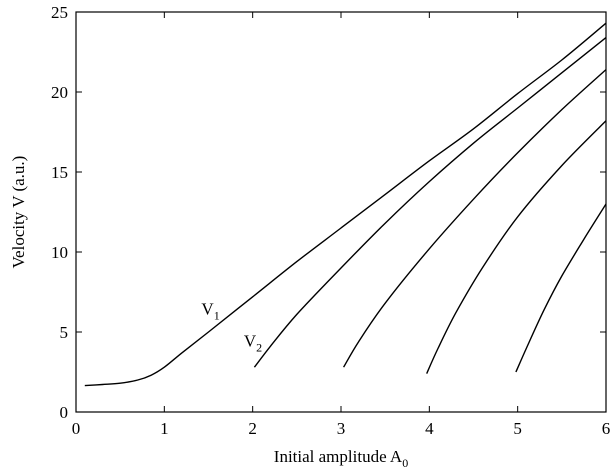 The image size is (610, 472). What do you see at coordinates (164, 428) in the screenshot?
I see `x-tick-label: 1` at bounding box center [164, 428].